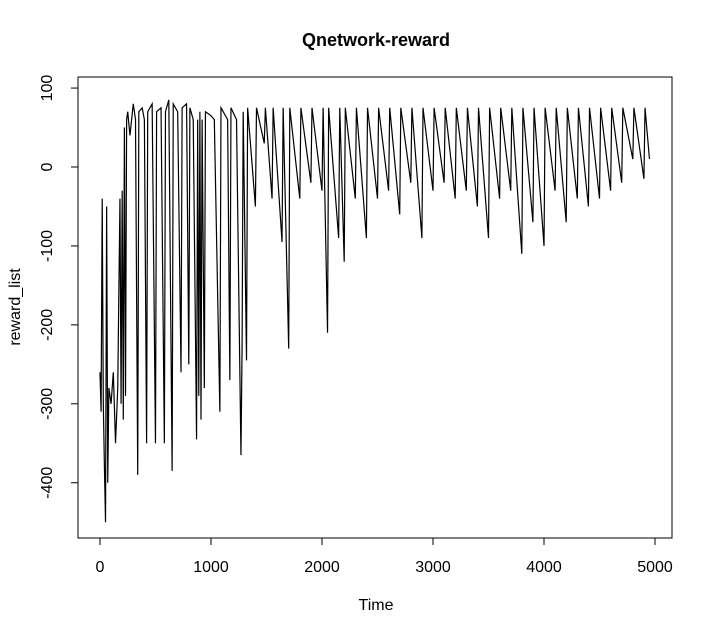 This screenshot has height=636, width=714. Describe the element at coordinates (47, 246) in the screenshot. I see `y-tick-label: -100` at that location.